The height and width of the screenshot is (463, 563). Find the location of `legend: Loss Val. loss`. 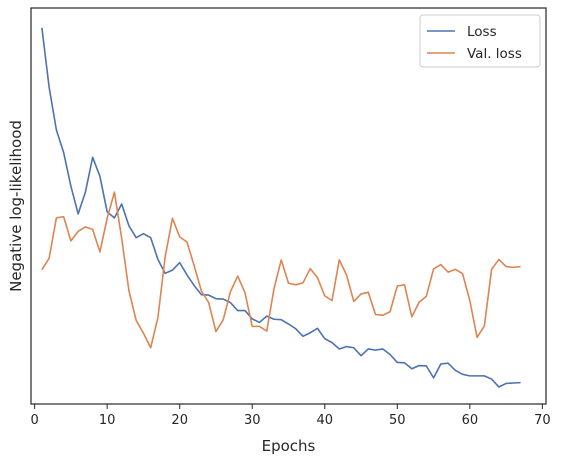

legend: Loss Val. loss is located at coordinates (480, 41).